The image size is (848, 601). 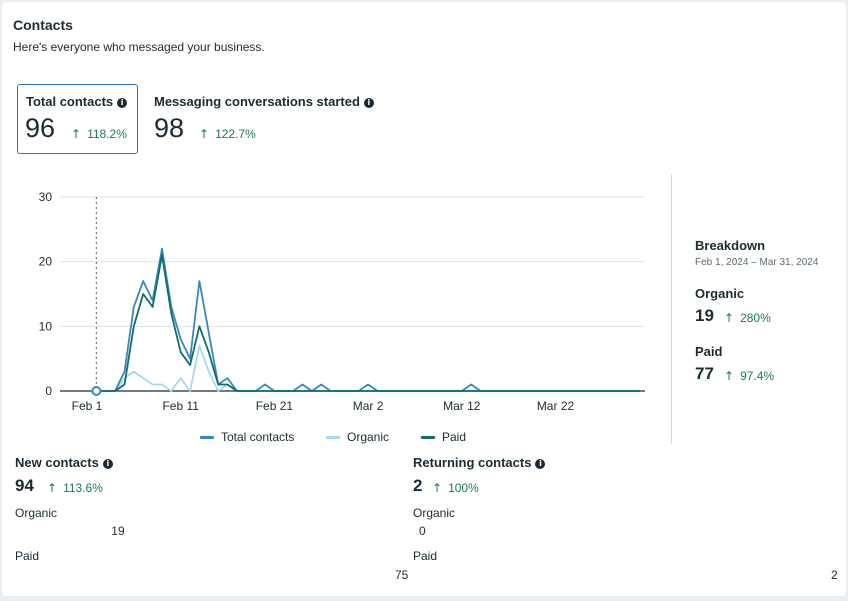 I want to click on breakdown-paid-change: ↑ 97.4%, so click(x=749, y=376).